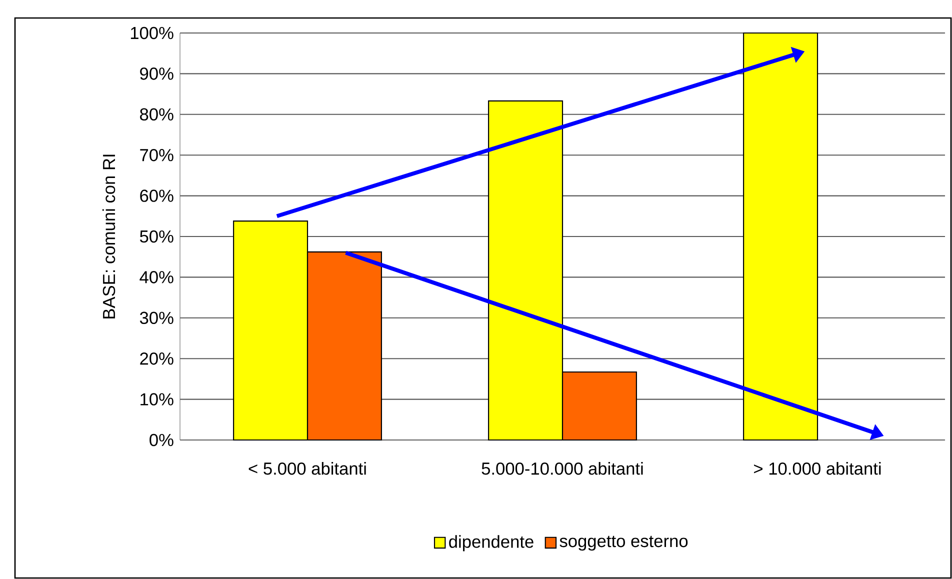  I want to click on y-axis-title: BASE: comuni con RI, so click(109, 236).